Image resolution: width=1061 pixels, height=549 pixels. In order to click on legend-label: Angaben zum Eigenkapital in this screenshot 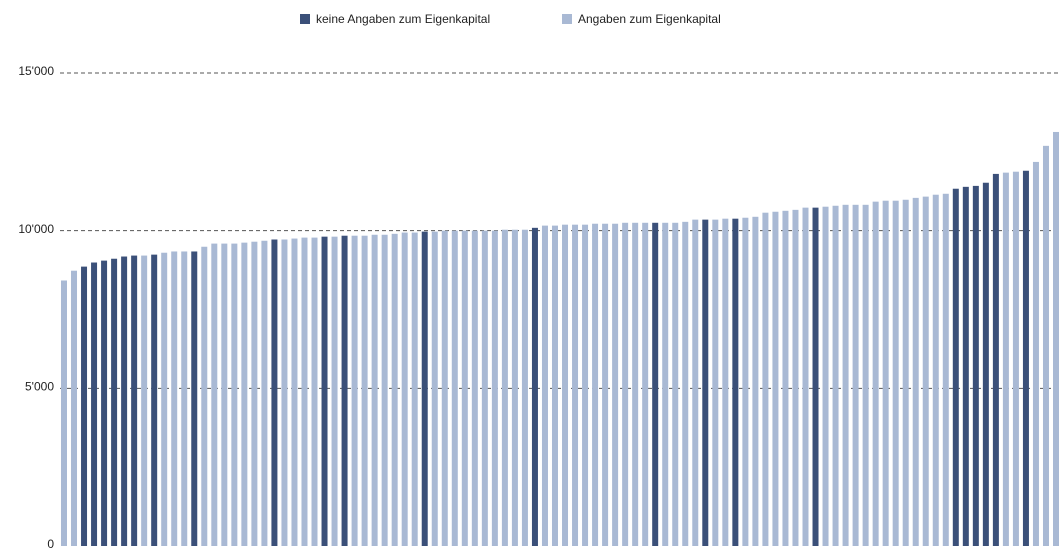, I will do `click(649, 19)`.